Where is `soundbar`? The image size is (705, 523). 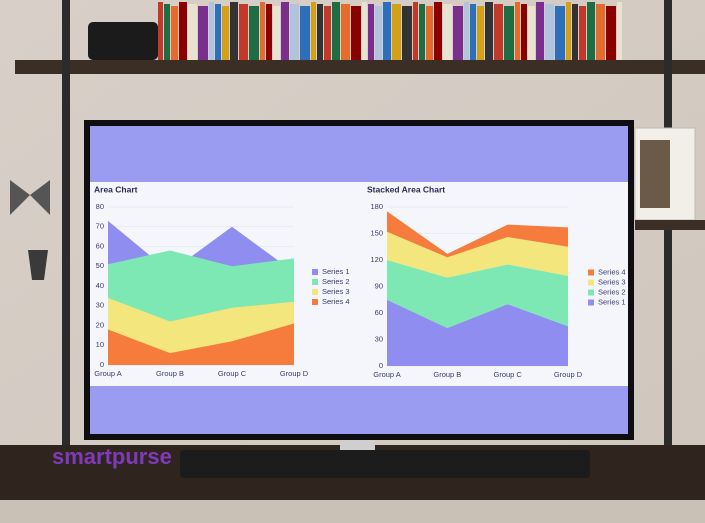 soundbar is located at coordinates (385, 464).